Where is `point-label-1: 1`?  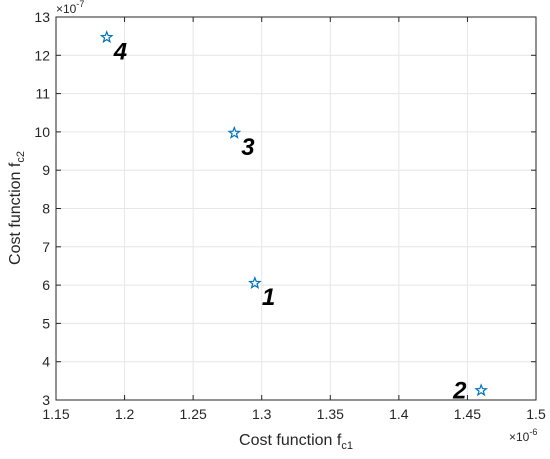
point-label-1: 1 is located at coordinates (268, 297).